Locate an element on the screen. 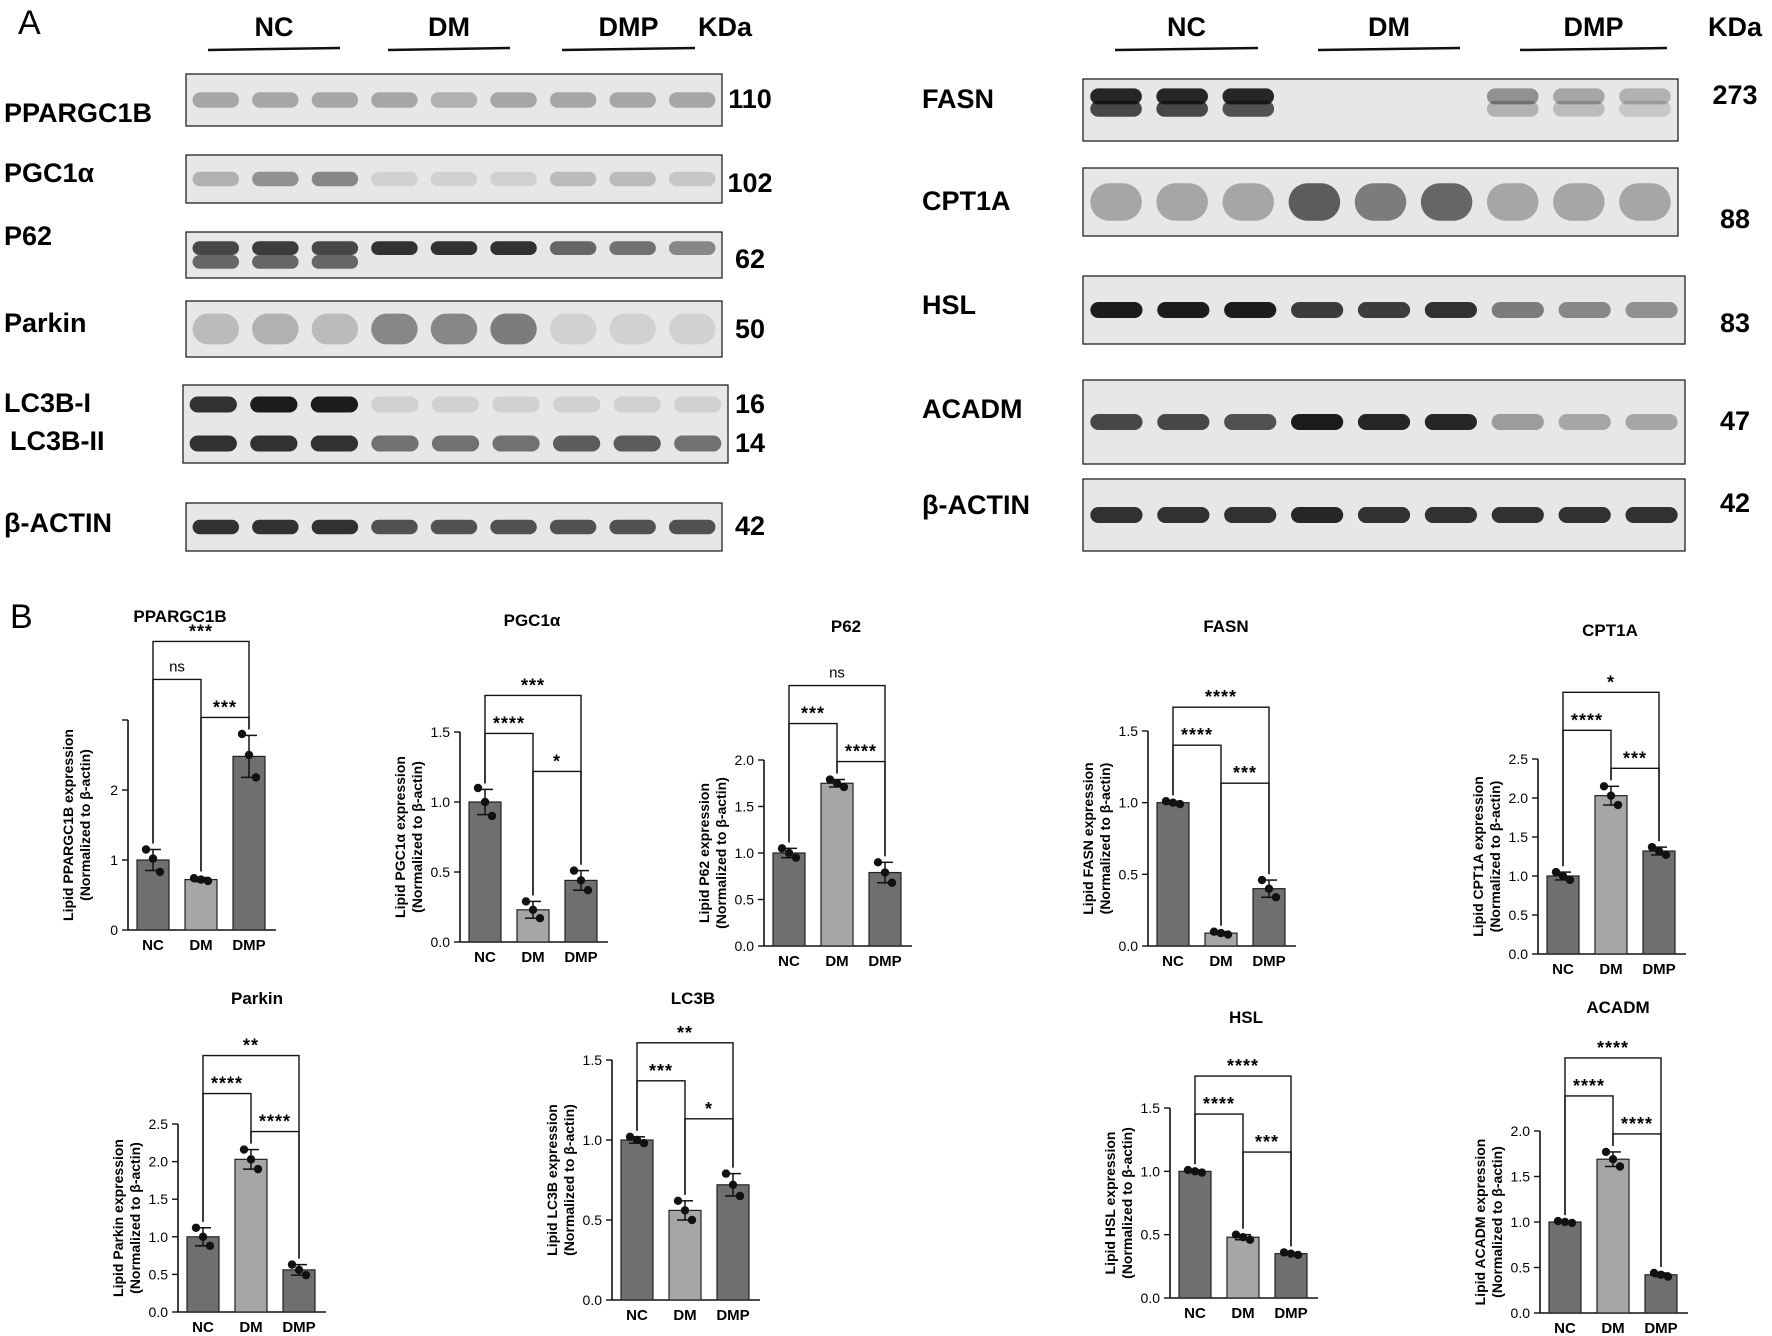  protein-label: CPT1A is located at coordinates (966, 201).